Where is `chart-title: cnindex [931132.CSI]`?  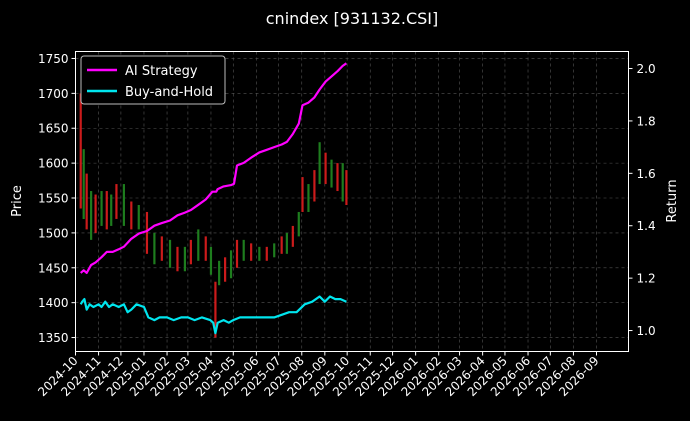
chart-title: cnindex [931132.CSI] is located at coordinates (352, 18).